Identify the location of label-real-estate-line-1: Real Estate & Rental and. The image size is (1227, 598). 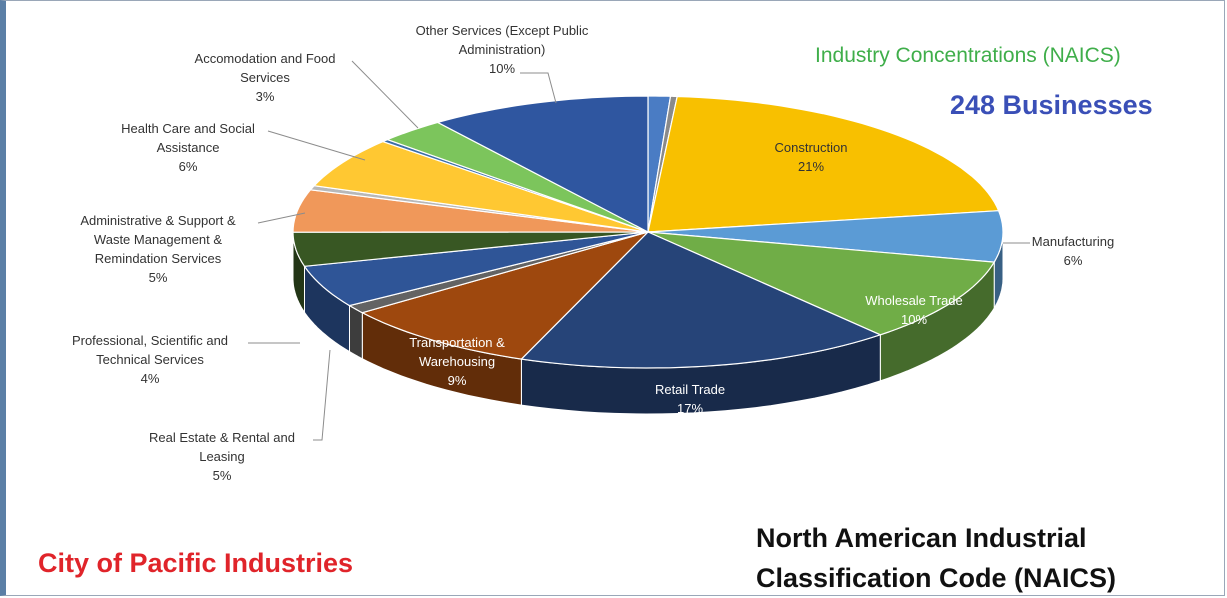
(222, 437).